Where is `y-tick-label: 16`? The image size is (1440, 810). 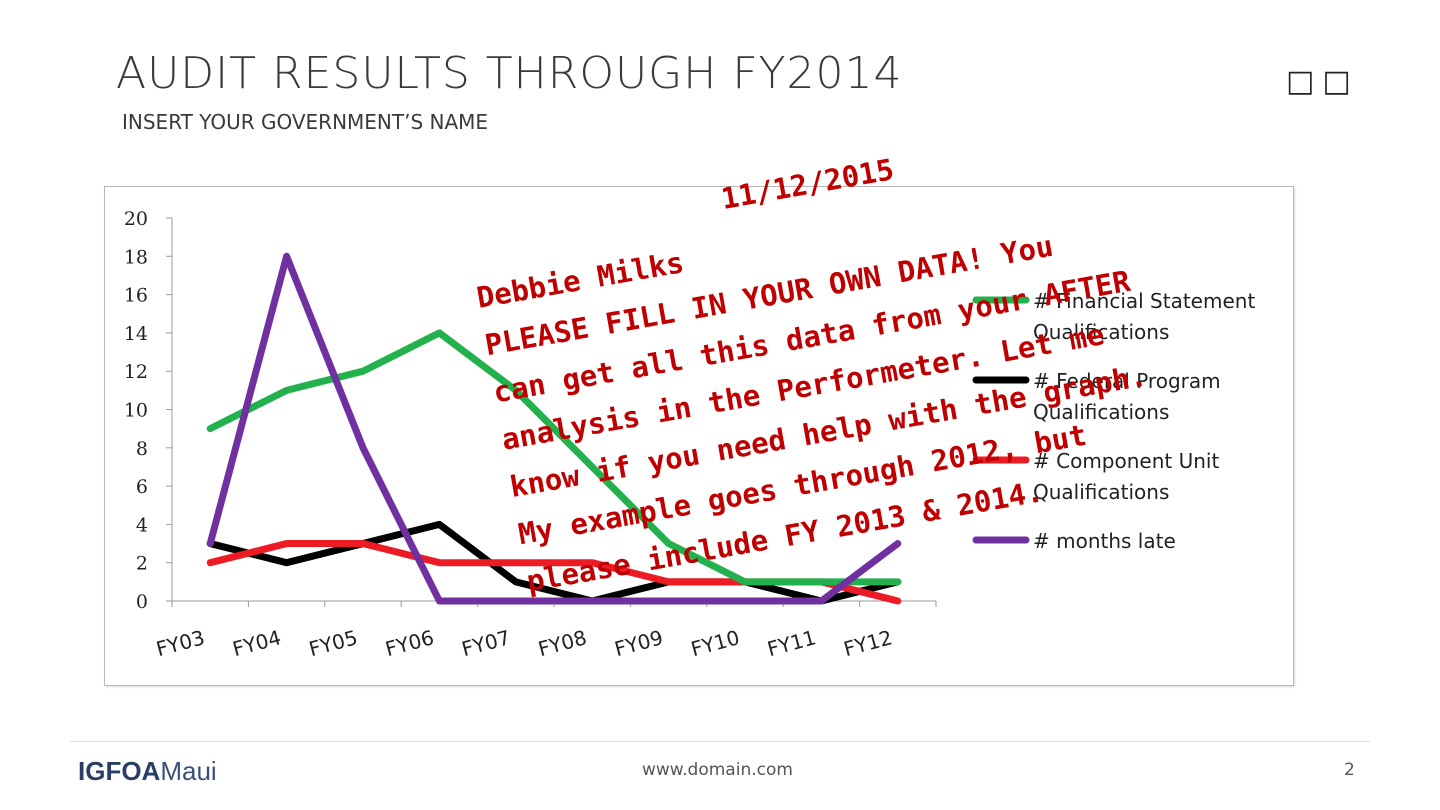
y-tick-label: 16 is located at coordinates (136, 296).